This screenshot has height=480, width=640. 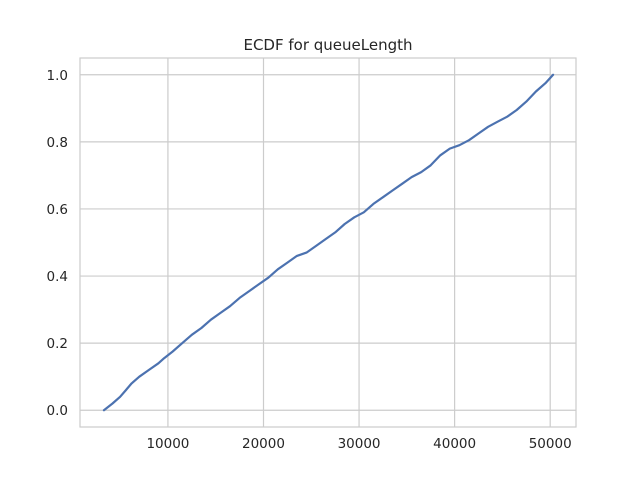 I want to click on y-tick-label: 0.6, so click(x=57, y=210).